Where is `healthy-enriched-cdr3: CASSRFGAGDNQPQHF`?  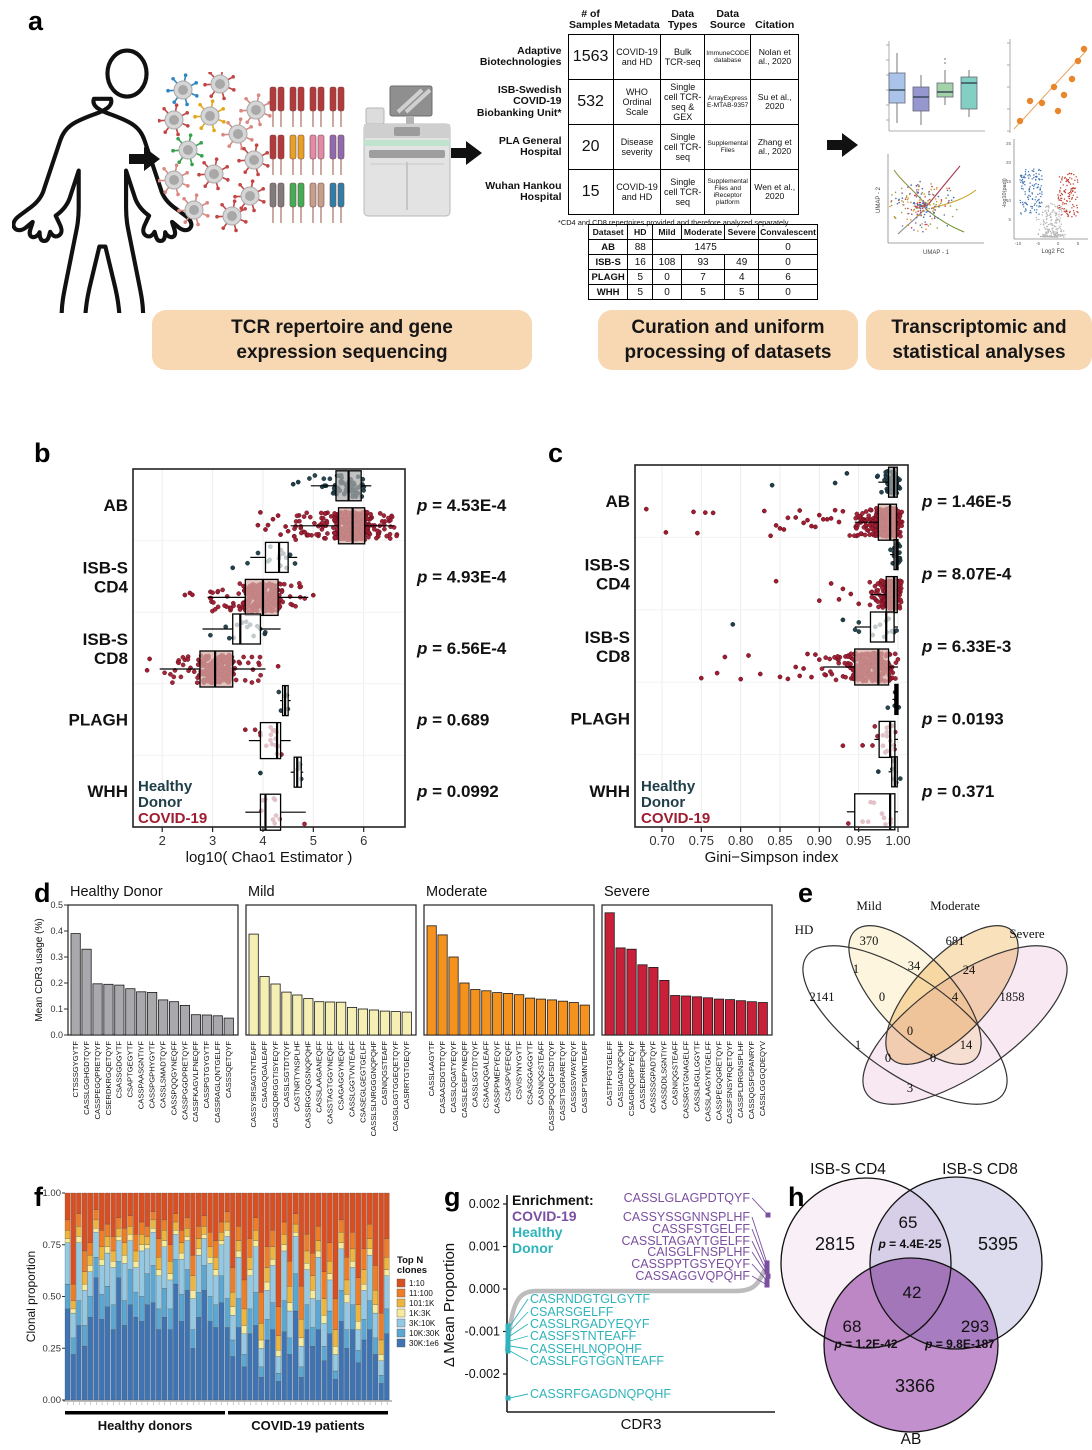
healthy-enriched-cdr3: CASSRFGAGDNQPQHF is located at coordinates (600, 1394).